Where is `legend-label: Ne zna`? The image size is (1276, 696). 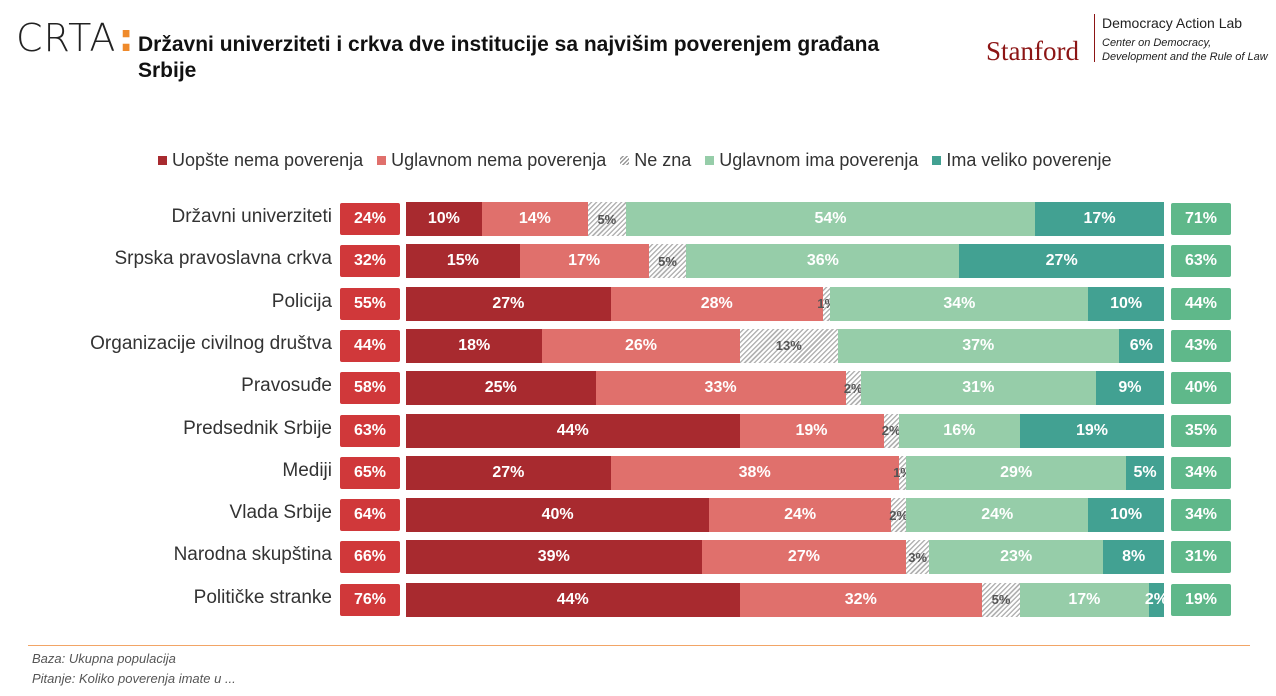 legend-label: Ne zna is located at coordinates (663, 160).